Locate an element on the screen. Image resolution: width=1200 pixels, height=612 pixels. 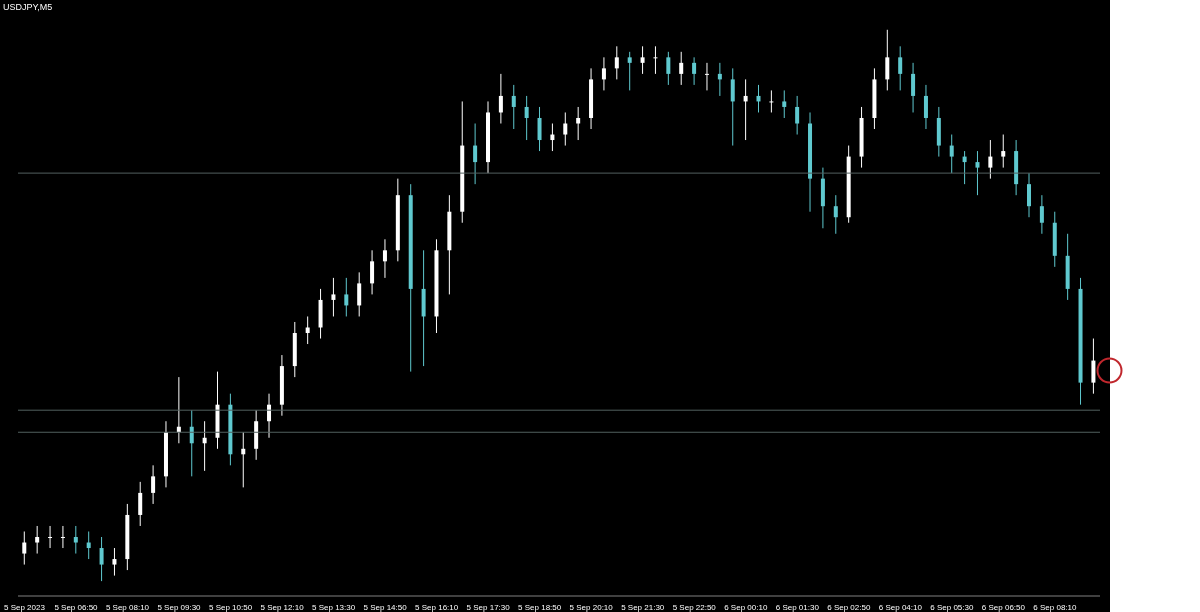
x-tick-label: 5 Sep 21:30 is located at coordinates (643, 607).